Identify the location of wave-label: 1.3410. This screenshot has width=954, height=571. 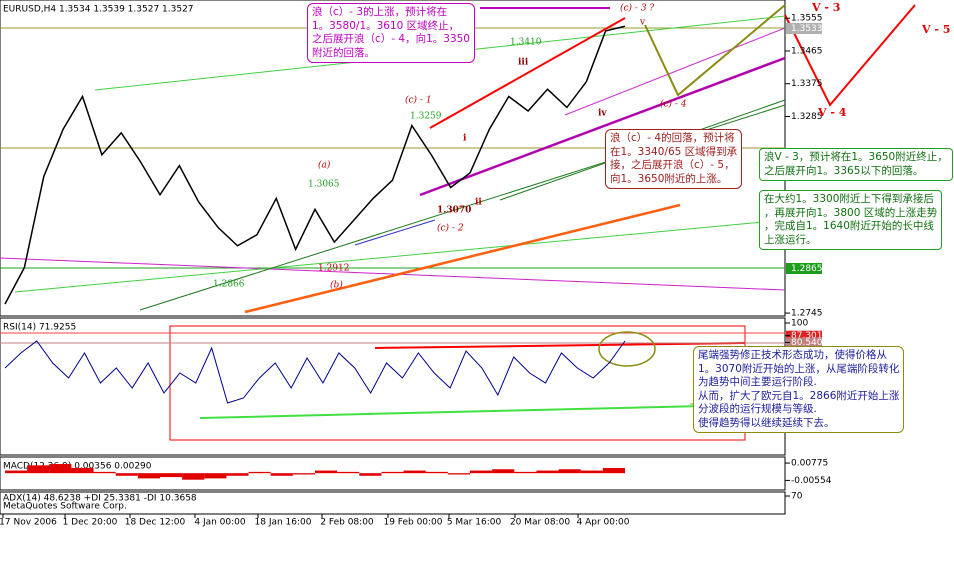
(526, 43).